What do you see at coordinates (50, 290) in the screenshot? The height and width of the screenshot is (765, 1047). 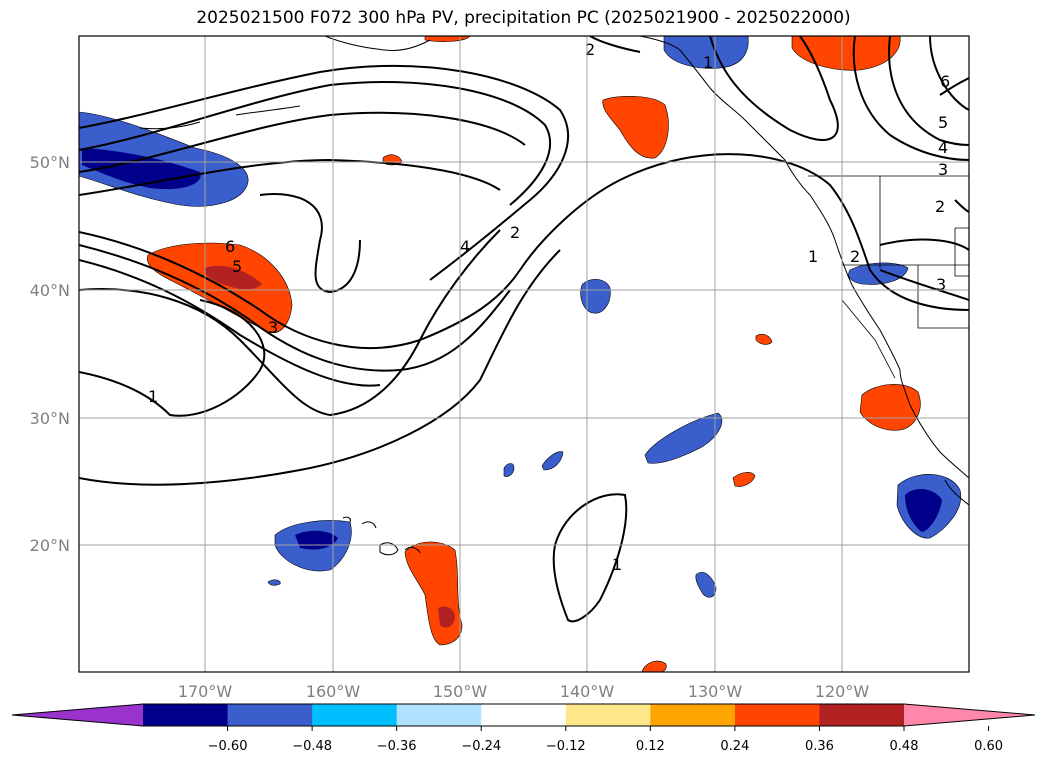 I see `lat-label: 40°N` at bounding box center [50, 290].